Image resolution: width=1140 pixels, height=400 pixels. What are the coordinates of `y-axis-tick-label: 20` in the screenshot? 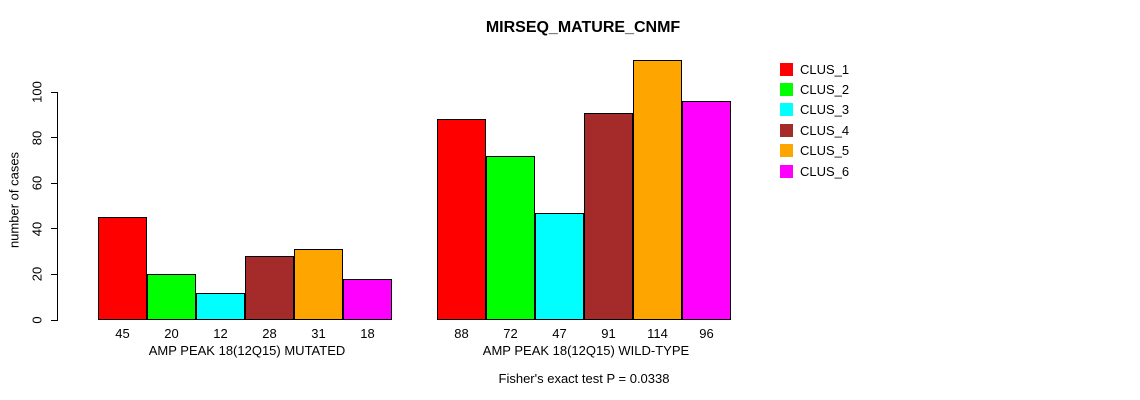 It's located at (37, 274).